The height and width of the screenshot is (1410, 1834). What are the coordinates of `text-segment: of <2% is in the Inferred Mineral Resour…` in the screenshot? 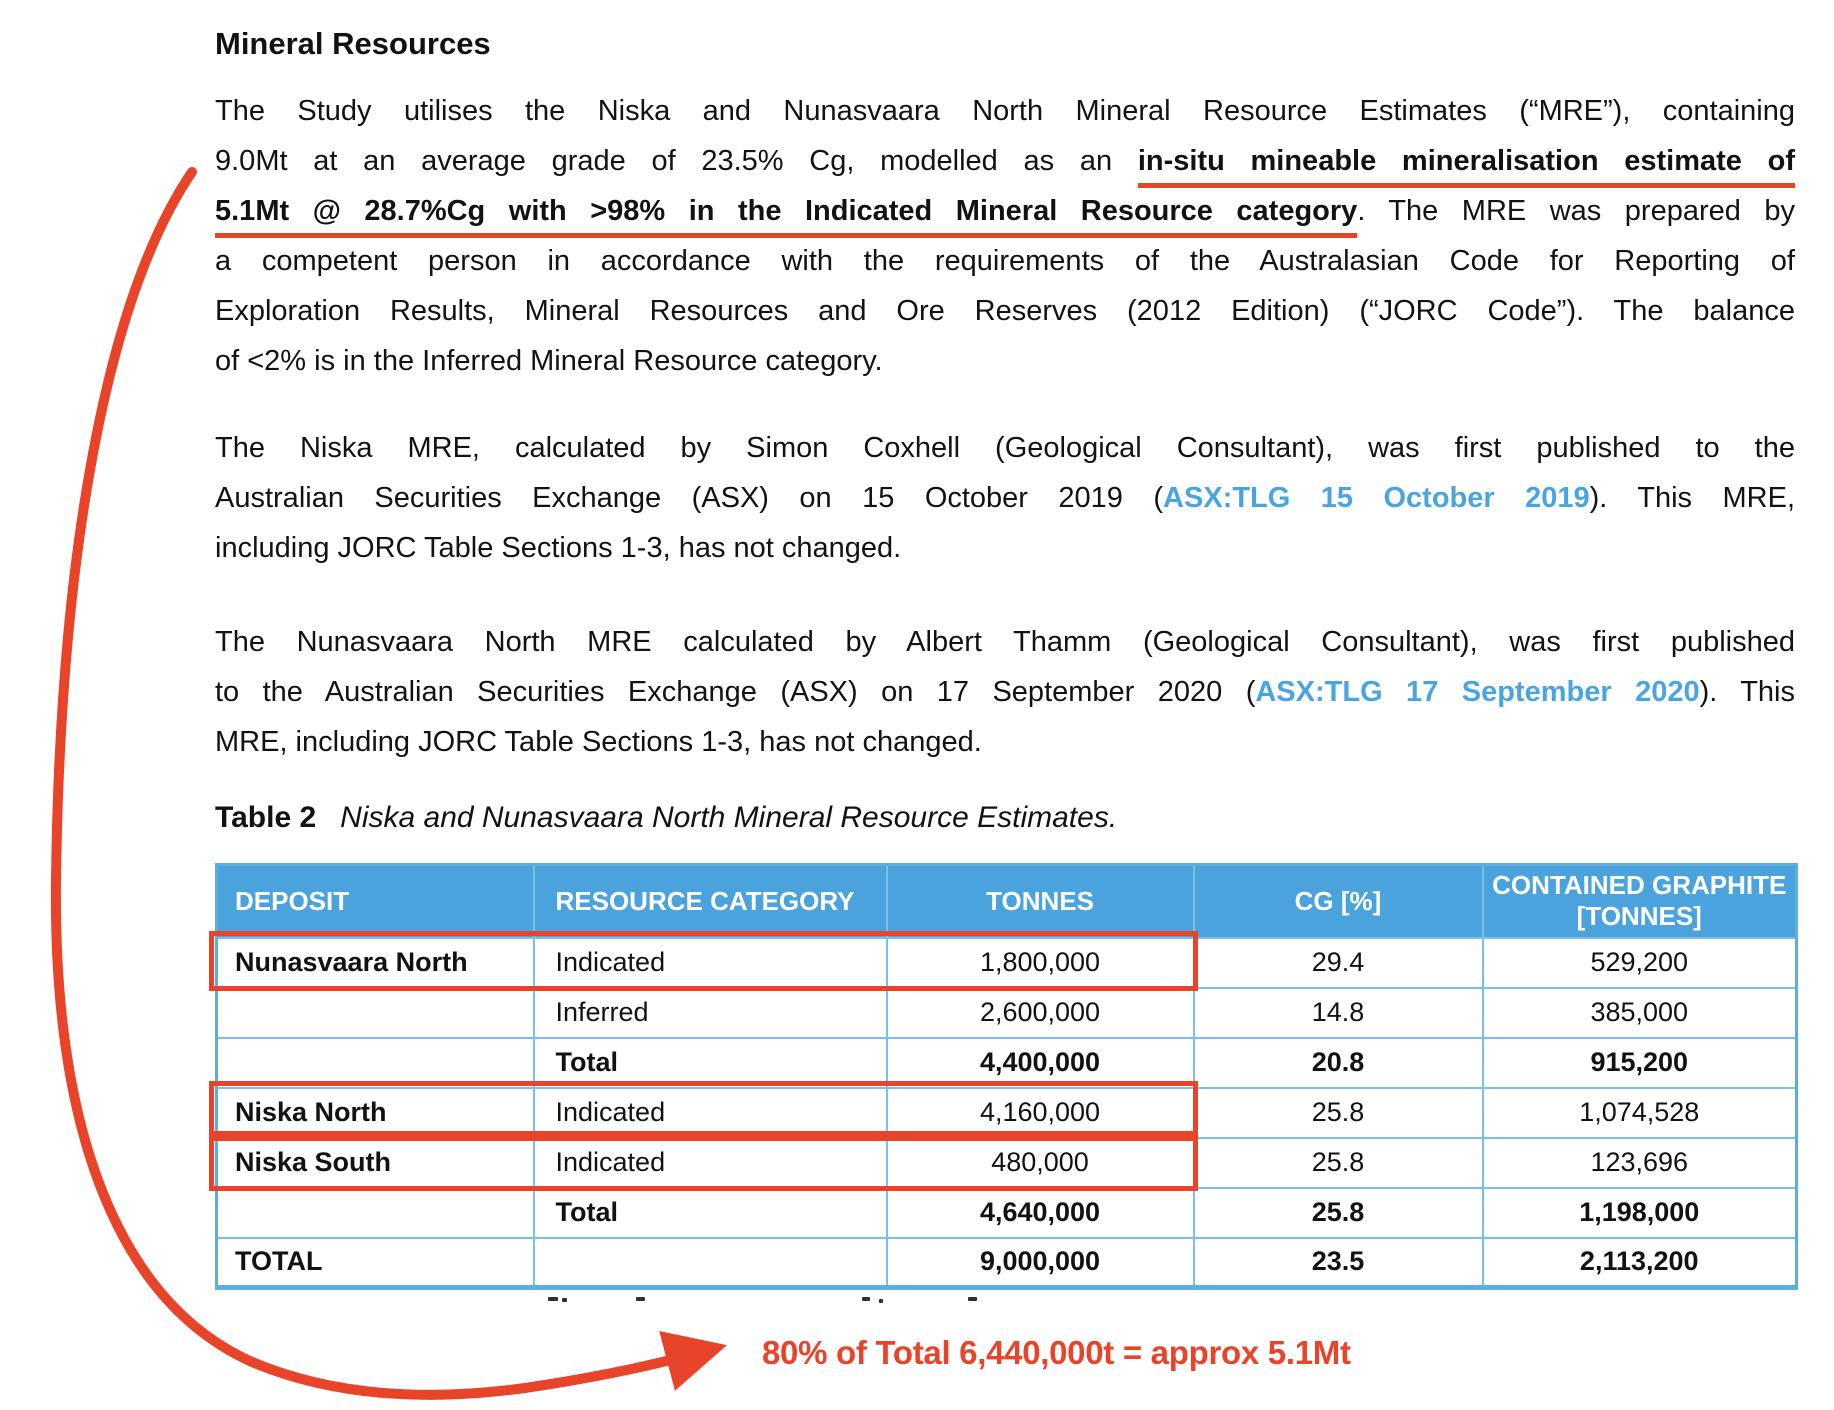 It's located at (549, 361).